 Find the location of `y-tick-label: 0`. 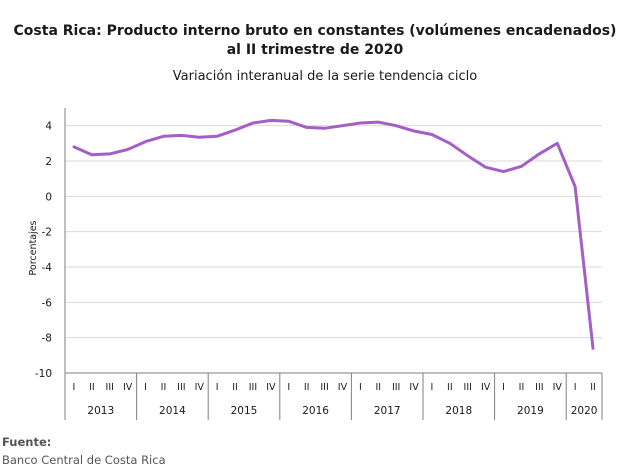

y-tick-label: 0 is located at coordinates (48, 197).